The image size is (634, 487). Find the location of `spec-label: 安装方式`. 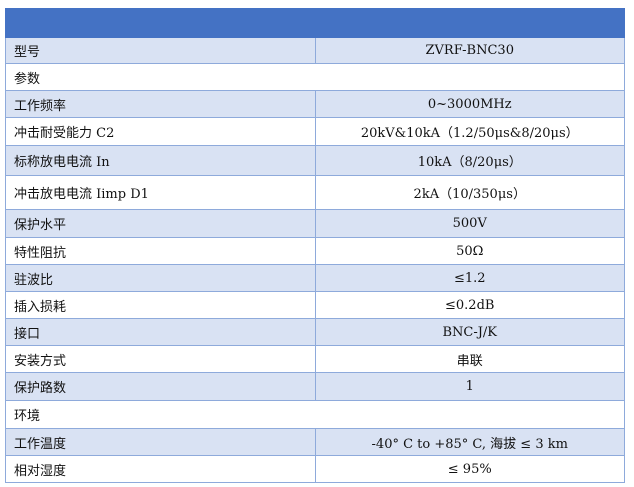

spec-label: 安装方式 is located at coordinates (160, 359).